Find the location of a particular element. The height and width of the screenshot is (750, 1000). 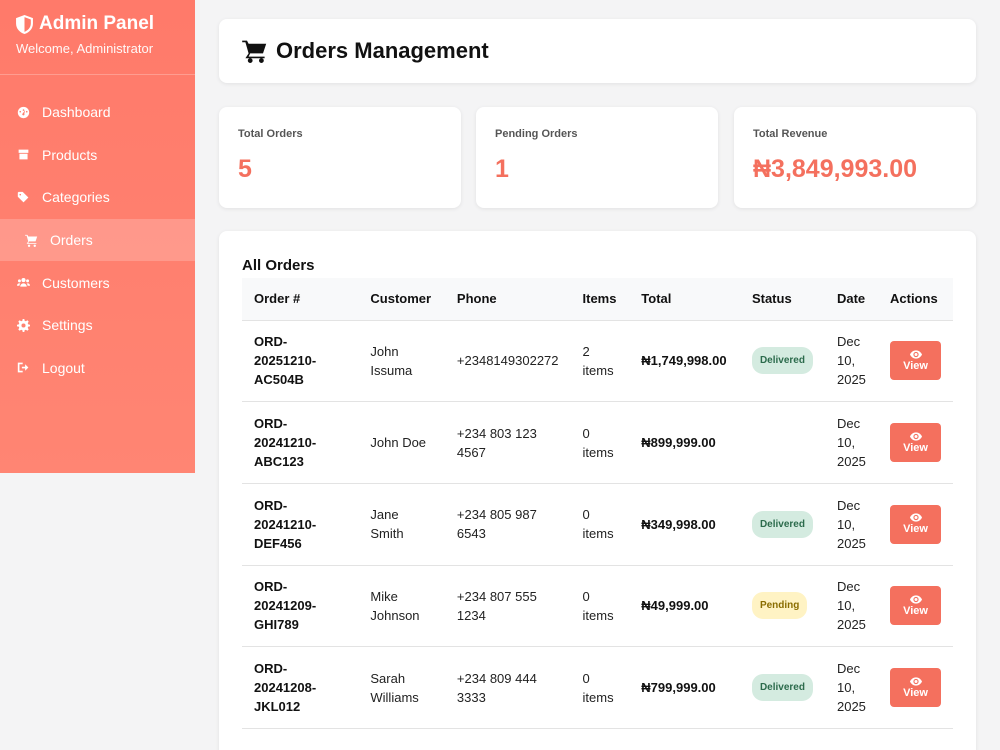

phone-part1: +234 803 123 is located at coordinates (496, 433).